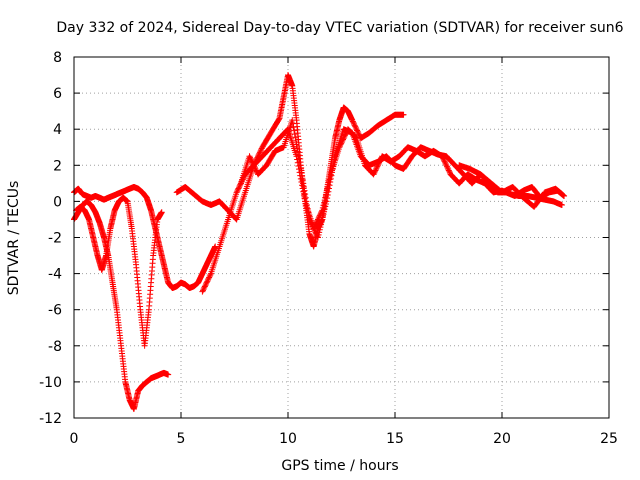  I want to click on y-tick-label: -10, so click(50, 383).